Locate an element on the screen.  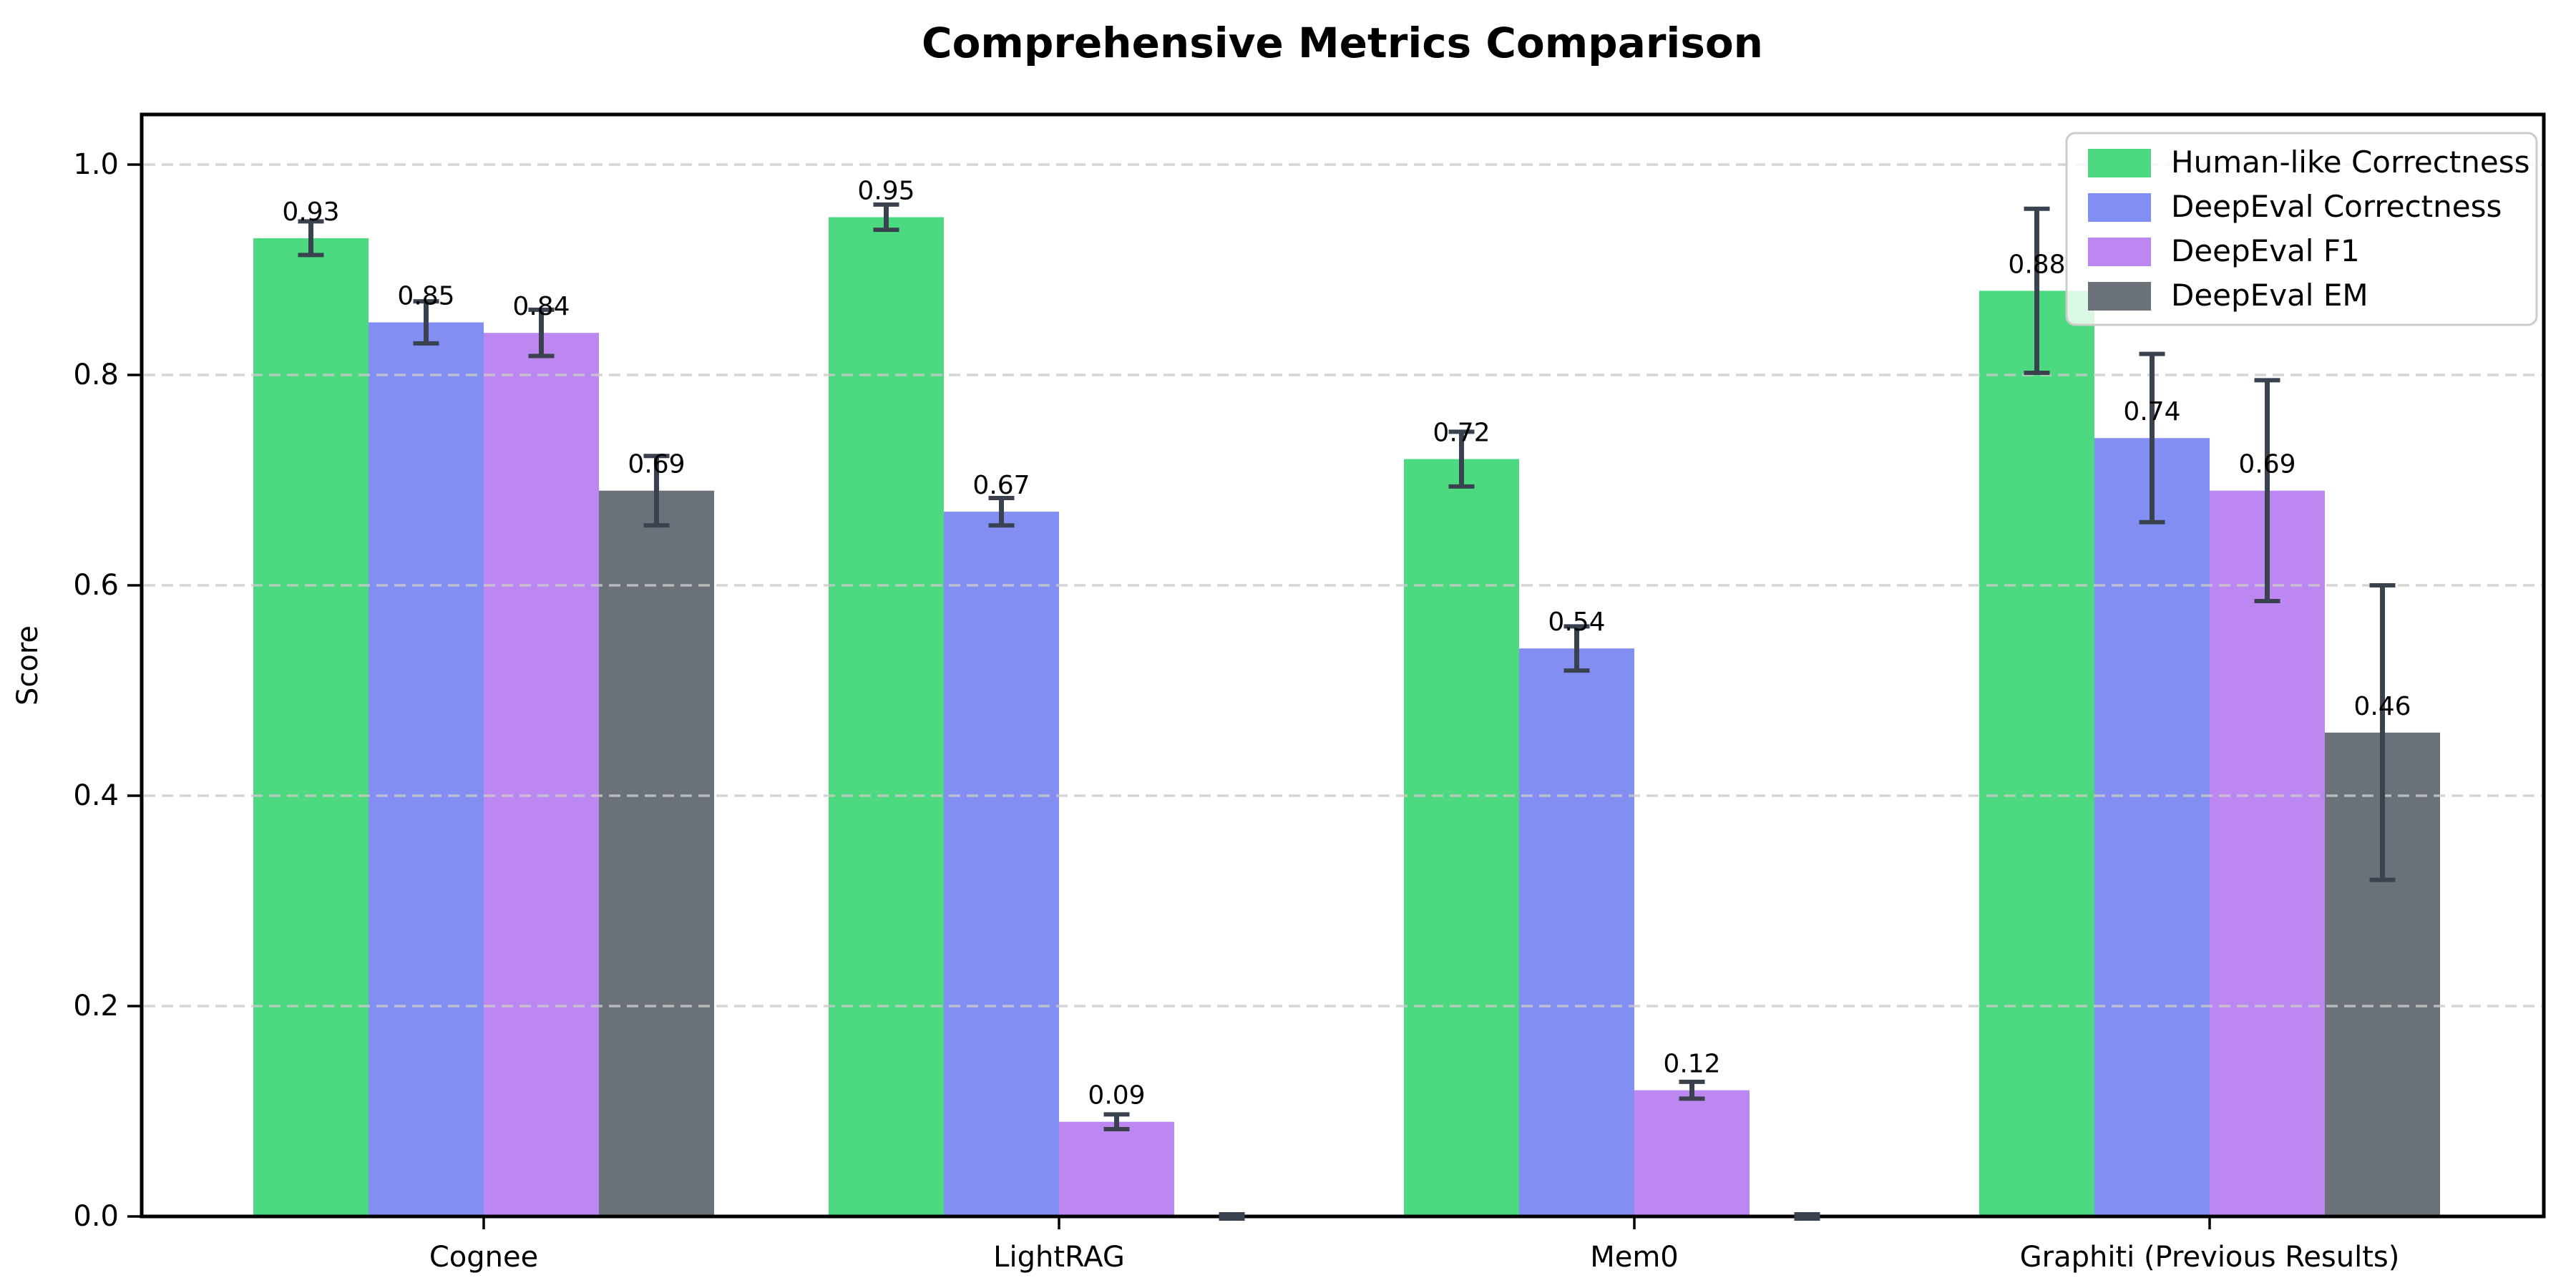
bar-value-label: 0.12 is located at coordinates (1691, 1064).